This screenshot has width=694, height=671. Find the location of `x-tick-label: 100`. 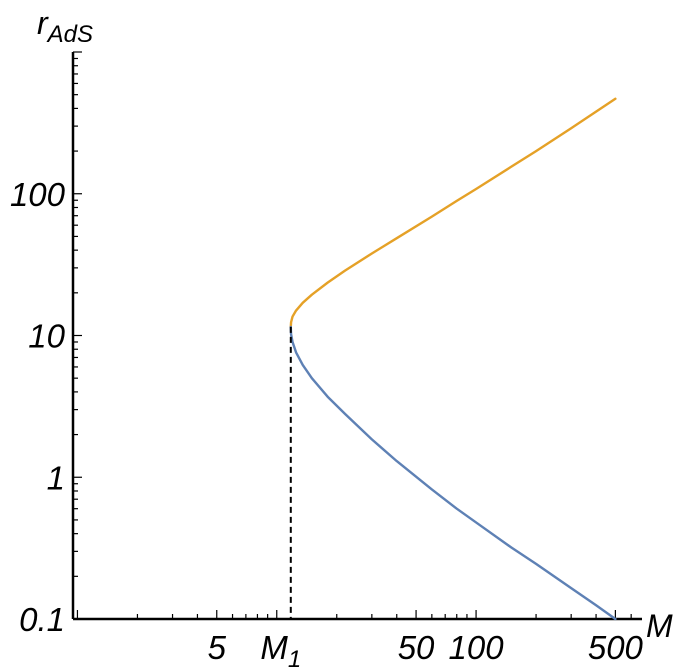

x-tick-label: 100 is located at coordinates (477, 647).